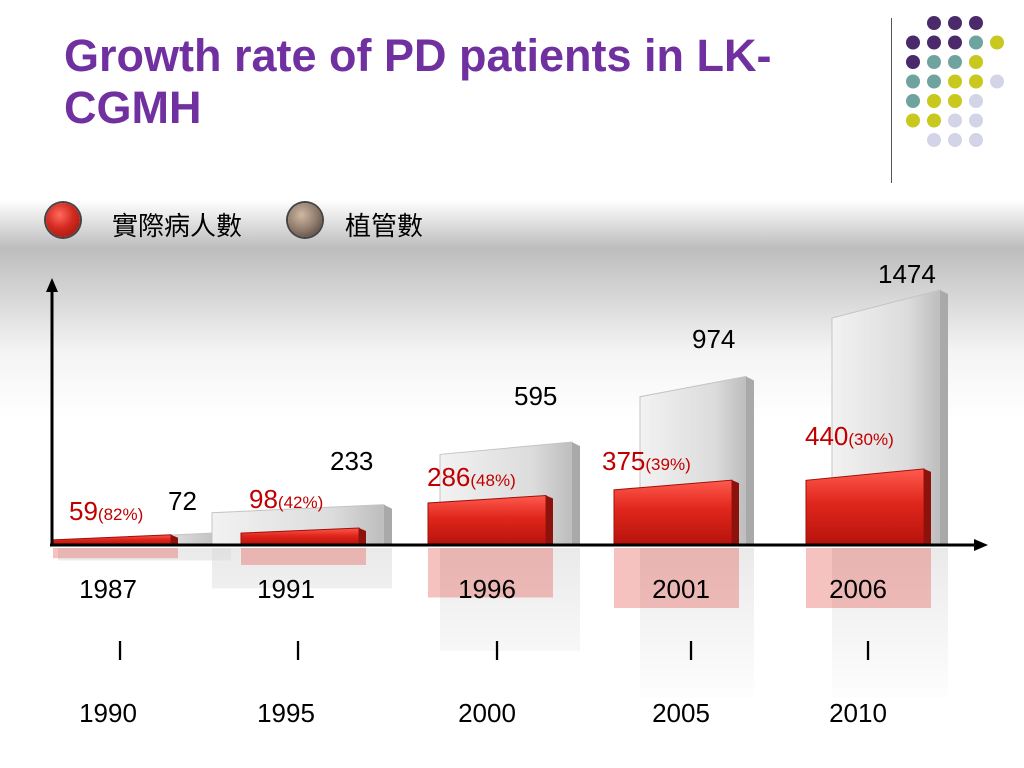 The width and height of the screenshot is (1024, 768). Describe the element at coordinates (487, 589) in the screenshot. I see `x-tick-label-start: 1996` at that location.